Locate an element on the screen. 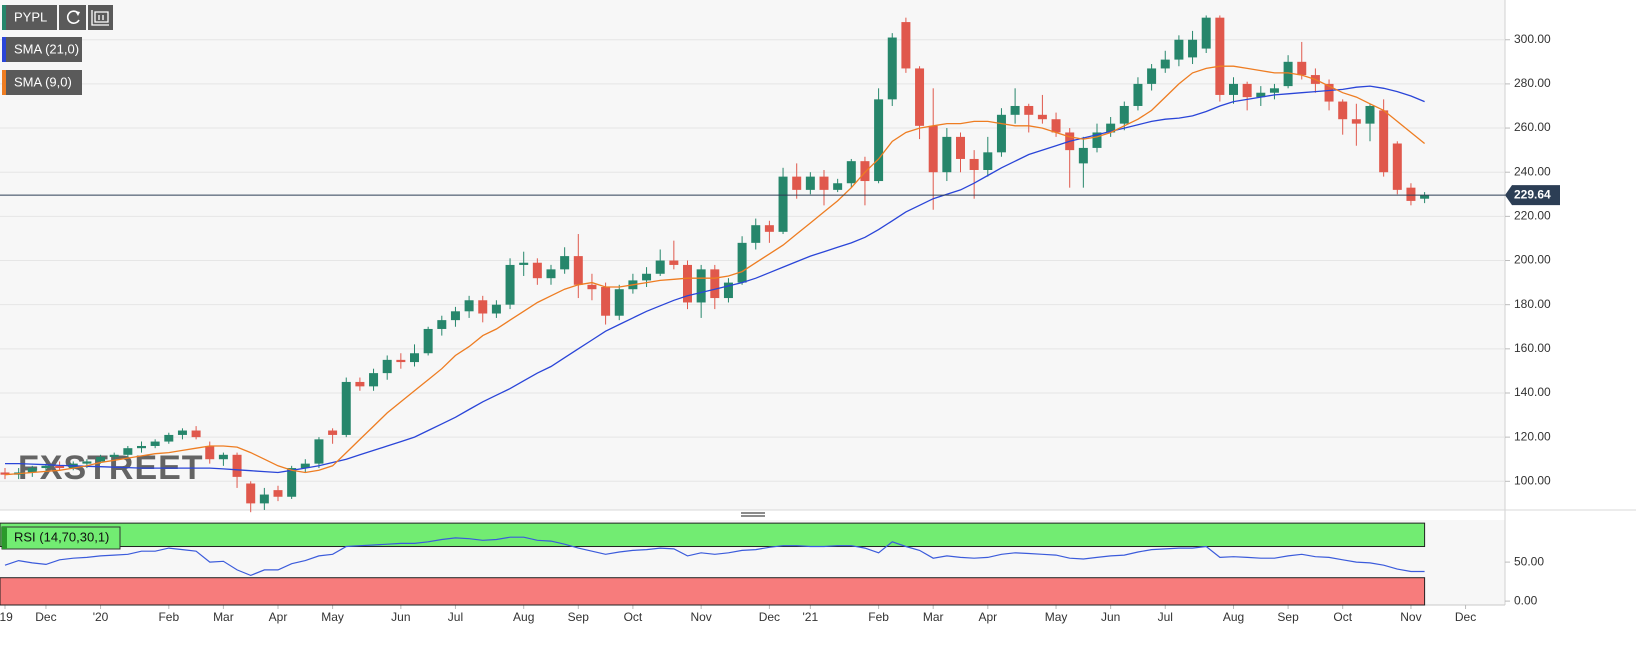  x-tick-label: '21 is located at coordinates (811, 617).